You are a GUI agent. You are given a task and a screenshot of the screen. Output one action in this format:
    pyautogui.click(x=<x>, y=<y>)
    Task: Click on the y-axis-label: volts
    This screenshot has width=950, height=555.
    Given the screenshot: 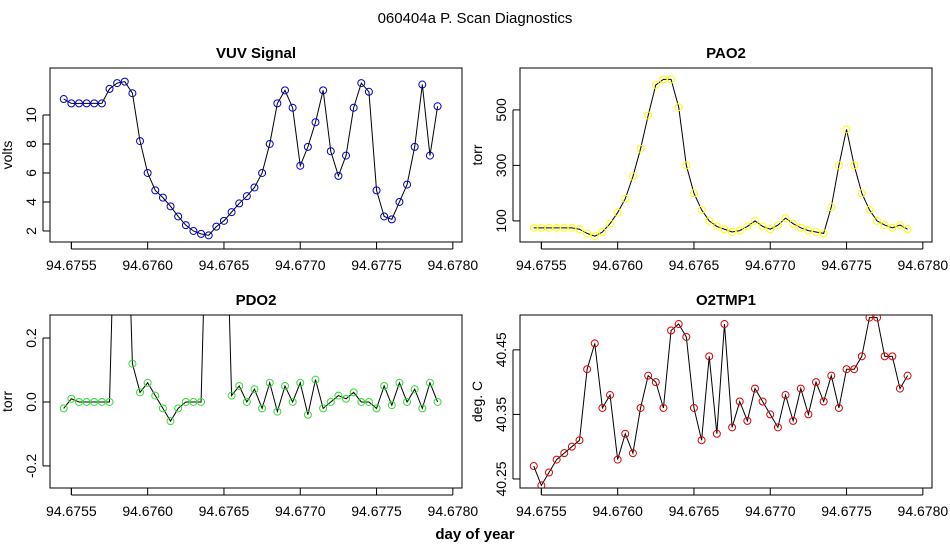 What is the action you would take?
    pyautogui.click(x=7, y=155)
    